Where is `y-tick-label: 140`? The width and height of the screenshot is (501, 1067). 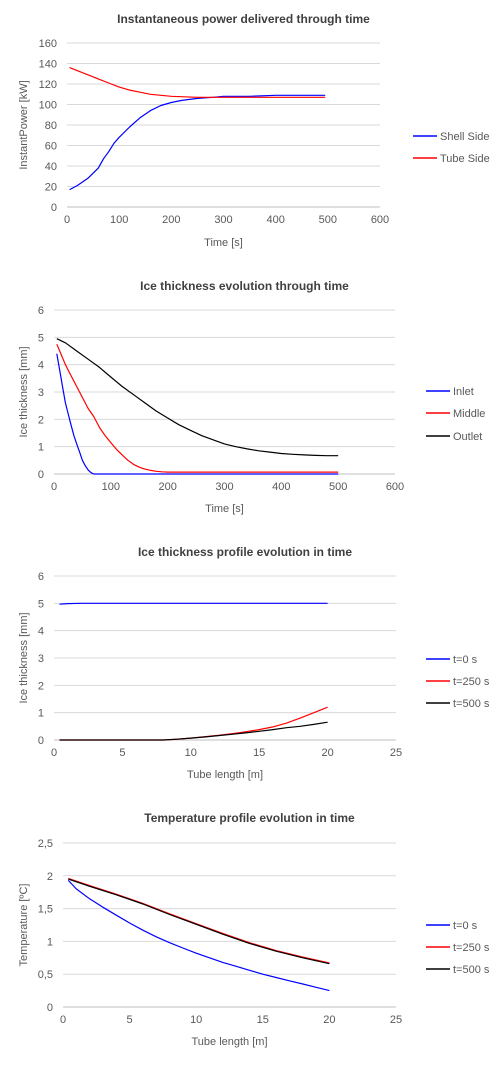 y-tick-label: 140 is located at coordinates (48, 65).